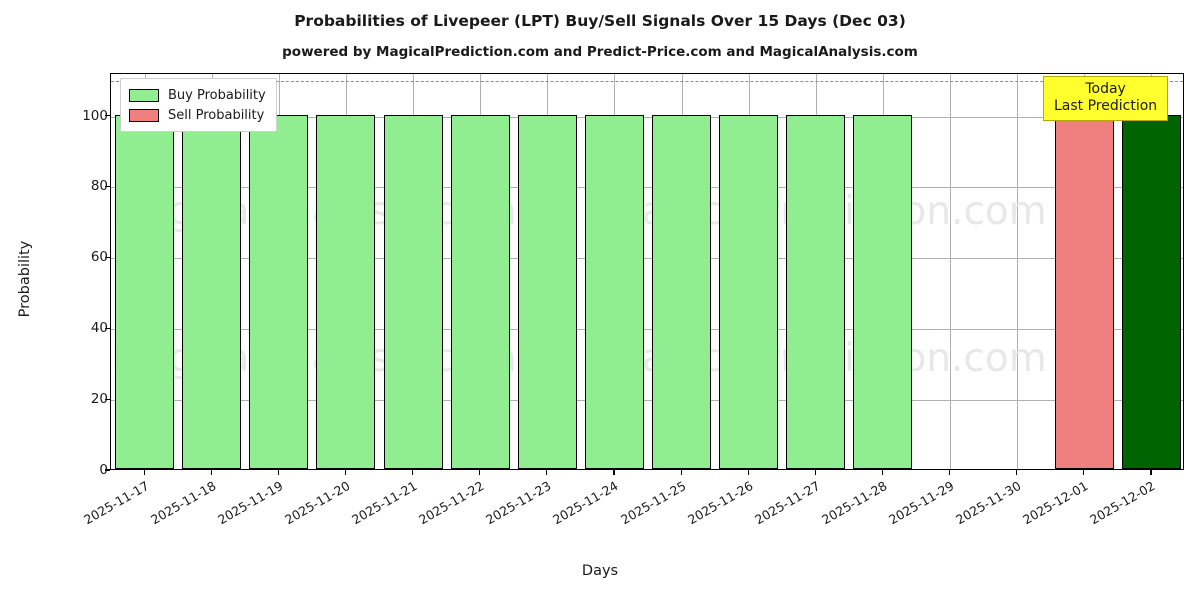  What do you see at coordinates (99, 257) in the screenshot?
I see `y-tick-label: 60` at bounding box center [99, 257].